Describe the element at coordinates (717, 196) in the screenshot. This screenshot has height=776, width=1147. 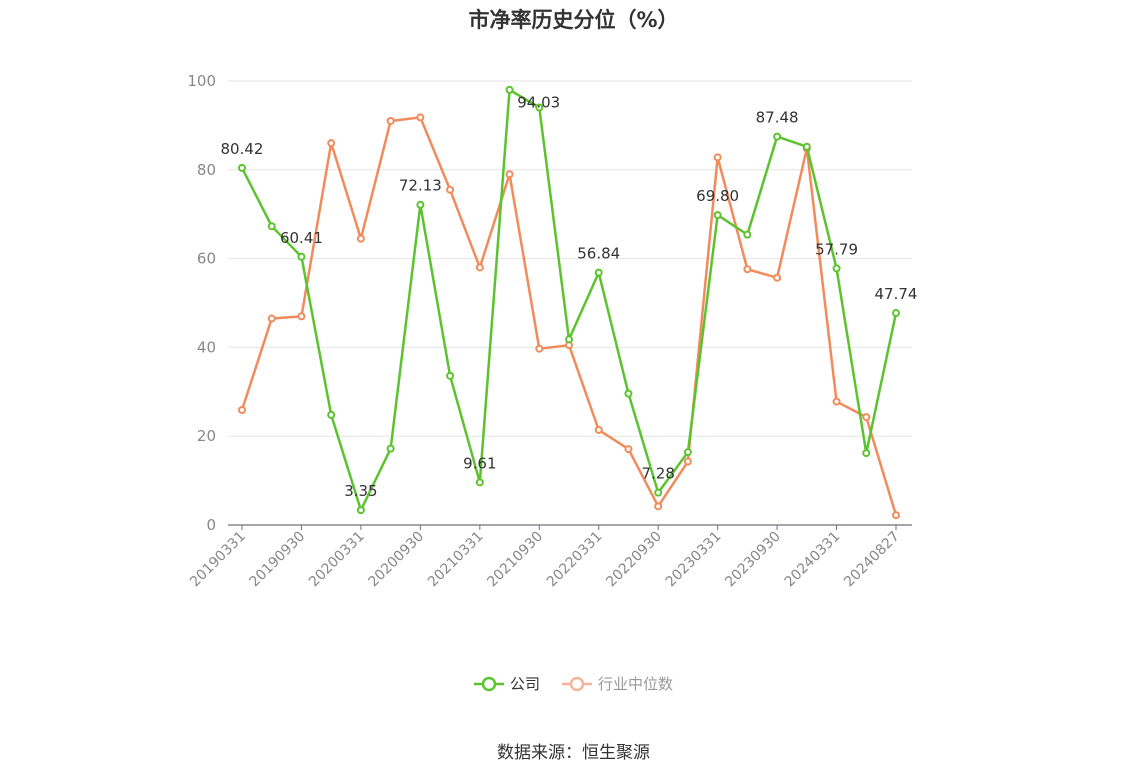
I see `data-label: 69.80` at that location.